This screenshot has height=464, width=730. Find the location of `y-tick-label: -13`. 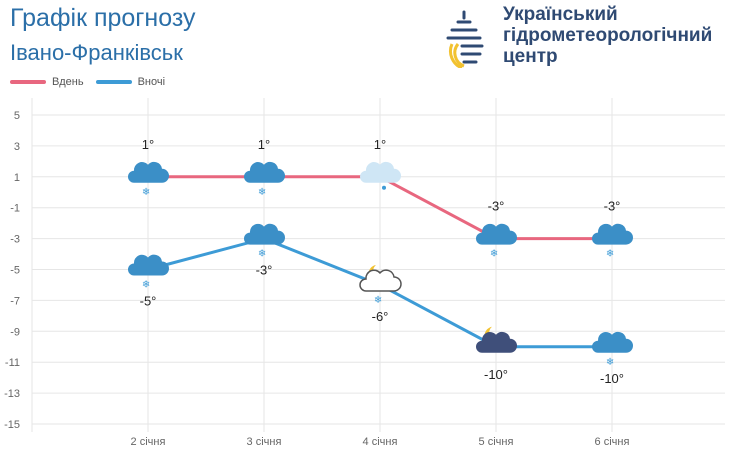

y-tick-label: -13 is located at coordinates (12, 394).